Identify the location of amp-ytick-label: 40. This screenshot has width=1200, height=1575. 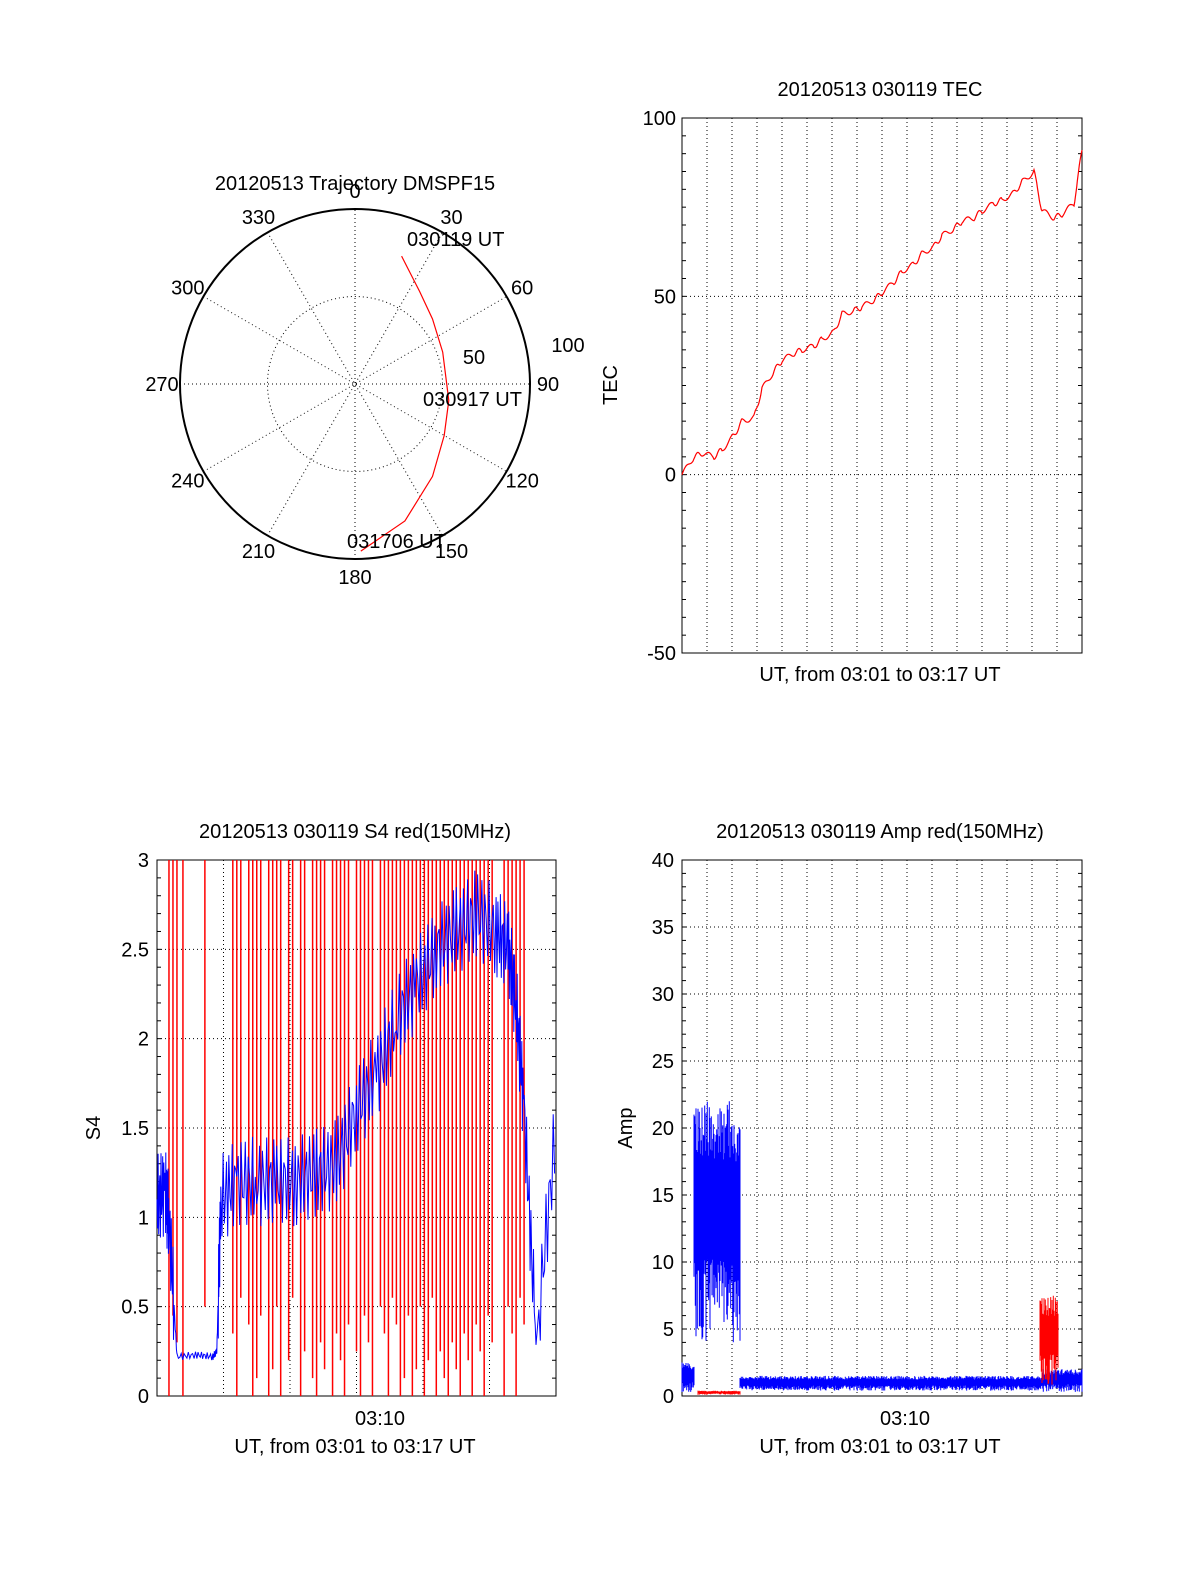
(663, 861).